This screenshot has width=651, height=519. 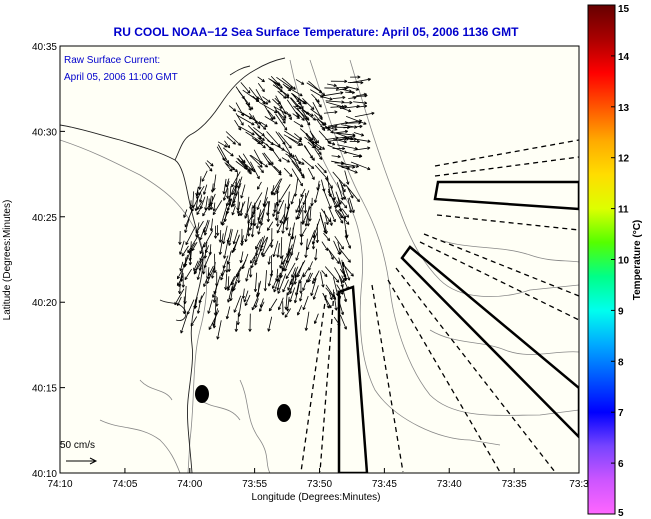 What do you see at coordinates (621, 362) in the screenshot?
I see `colorbar-tick-label: 8` at bounding box center [621, 362].